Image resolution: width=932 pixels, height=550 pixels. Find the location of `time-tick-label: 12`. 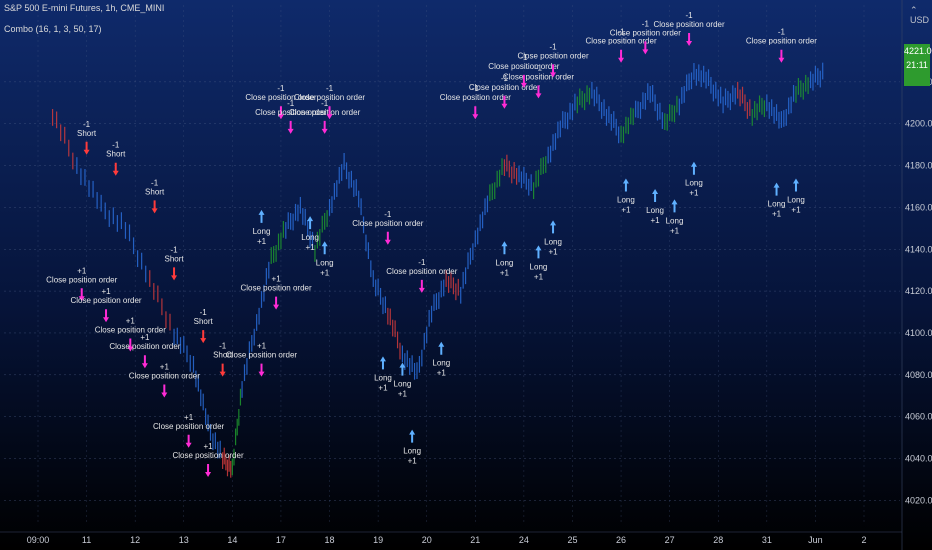

time-tick-label: 12 is located at coordinates (135, 540).